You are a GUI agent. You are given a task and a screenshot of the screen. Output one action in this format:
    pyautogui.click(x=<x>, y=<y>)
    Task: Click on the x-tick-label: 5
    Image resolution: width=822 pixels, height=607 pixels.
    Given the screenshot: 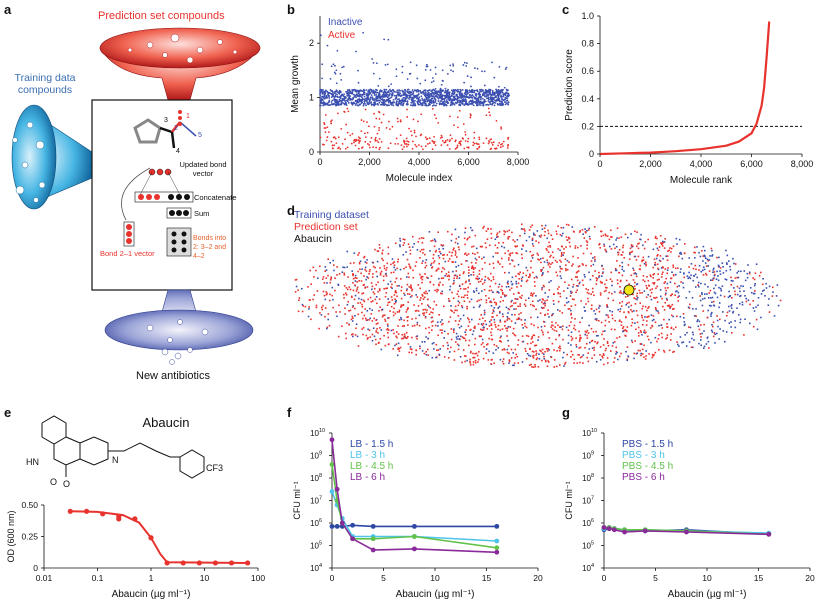 What is the action you would take?
    pyautogui.click(x=655, y=578)
    